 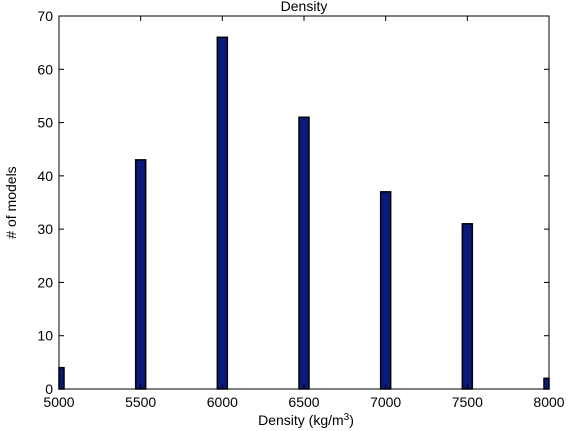 What do you see at coordinates (303, 402) in the screenshot?
I see `x-tick-label: 6500` at bounding box center [303, 402].